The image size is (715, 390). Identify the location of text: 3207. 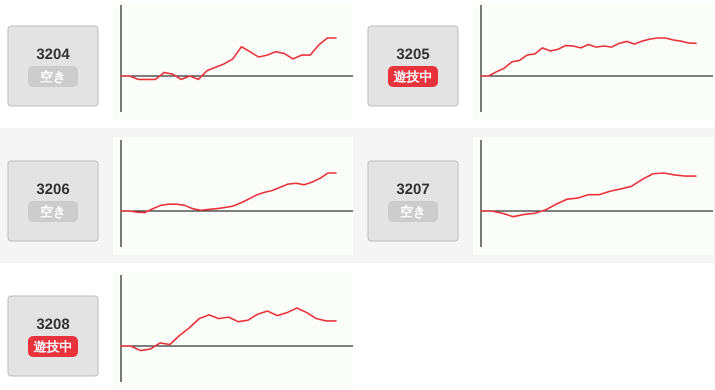
(413, 189).